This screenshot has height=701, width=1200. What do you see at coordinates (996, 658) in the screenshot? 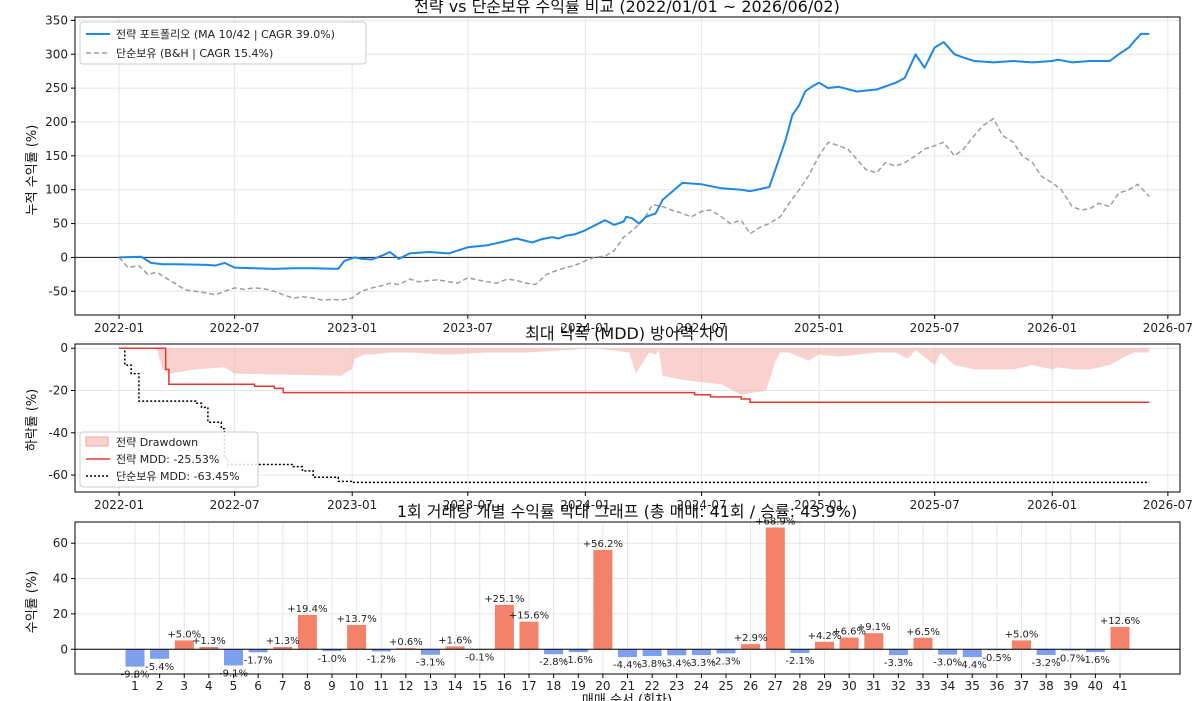
I see `bar-value-label: -0.5%` at bounding box center [996, 658].